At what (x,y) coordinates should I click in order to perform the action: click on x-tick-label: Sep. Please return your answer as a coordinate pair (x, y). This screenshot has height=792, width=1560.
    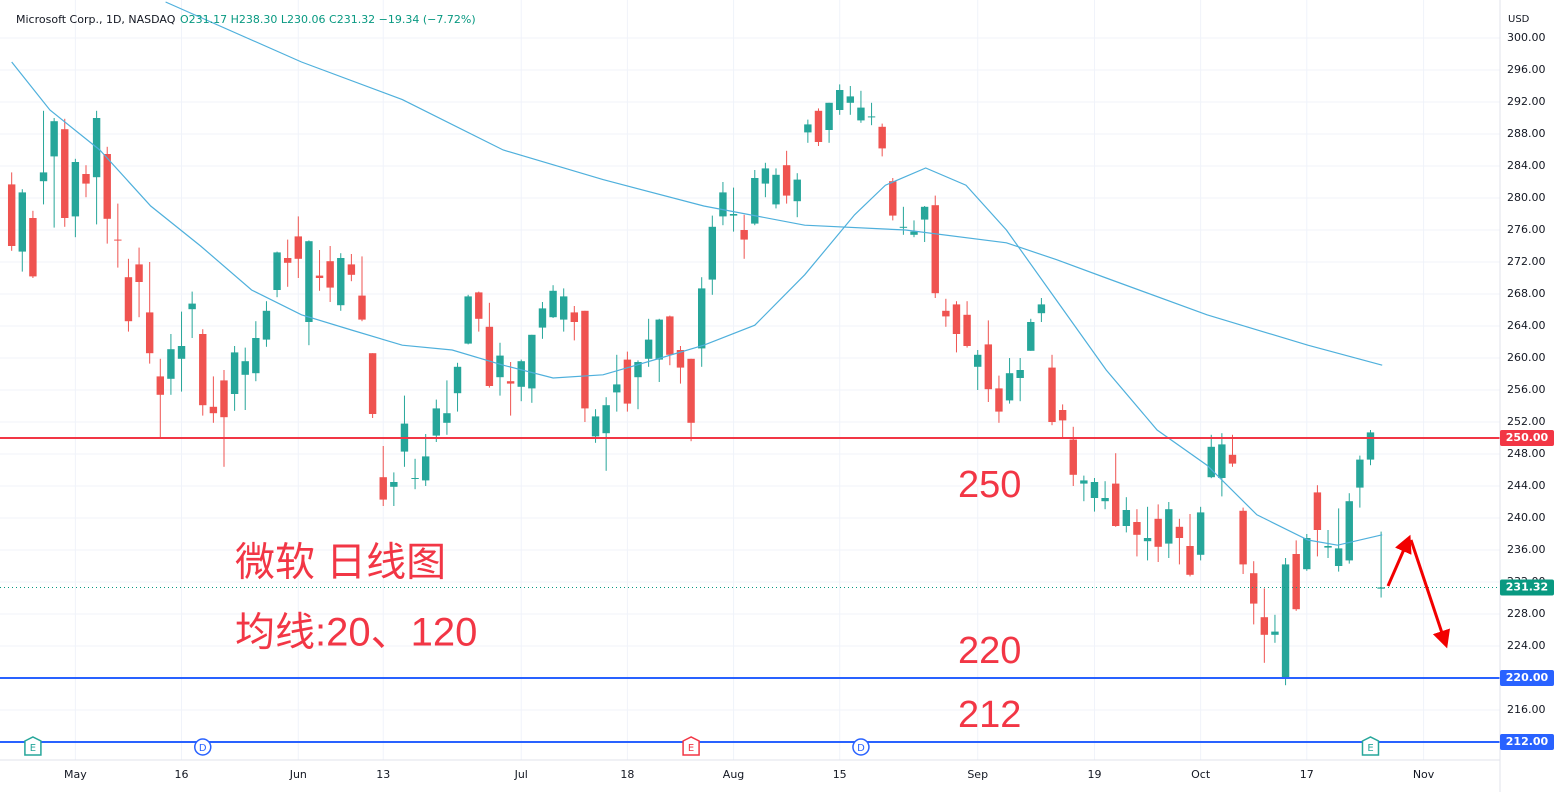
    Looking at the image, I should click on (977, 774).